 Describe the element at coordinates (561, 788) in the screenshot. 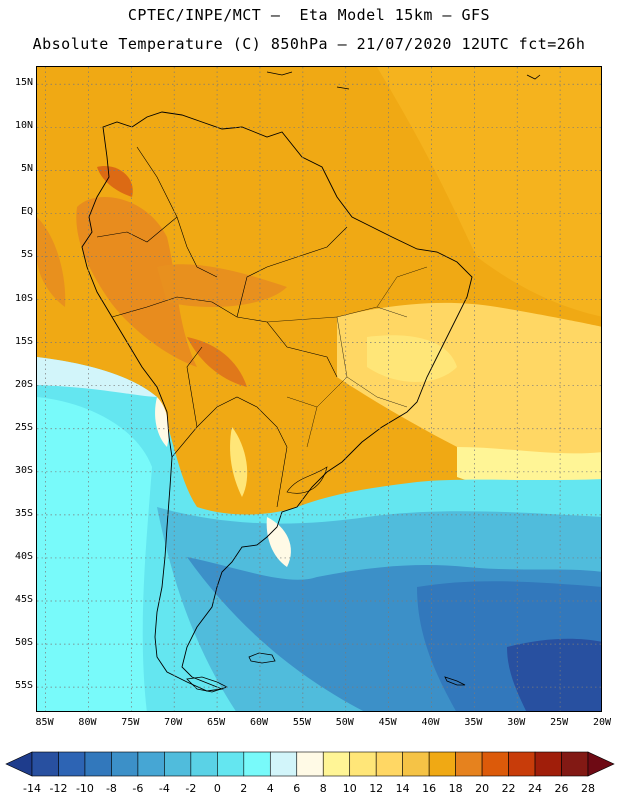

I see `colorbar-level-label: 26` at that location.